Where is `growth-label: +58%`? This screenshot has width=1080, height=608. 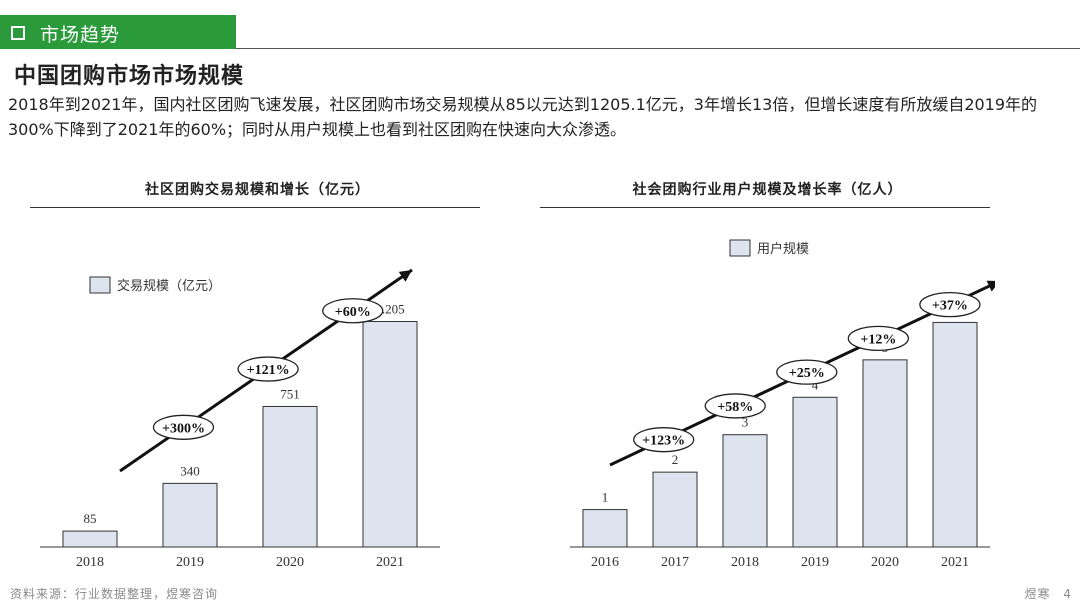
growth-label: +58% is located at coordinates (735, 407).